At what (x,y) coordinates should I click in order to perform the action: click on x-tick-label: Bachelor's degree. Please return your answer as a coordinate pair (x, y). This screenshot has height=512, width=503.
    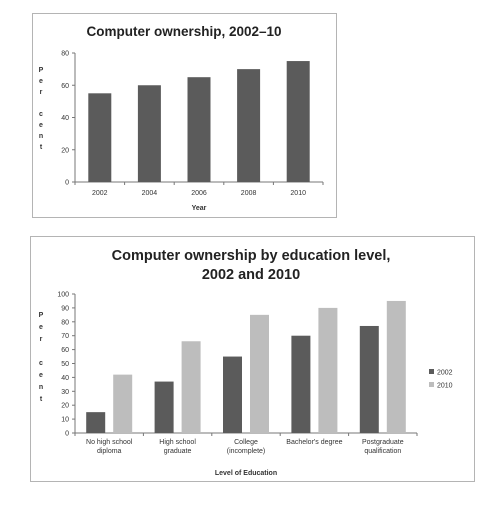
    Looking at the image, I should click on (314, 442).